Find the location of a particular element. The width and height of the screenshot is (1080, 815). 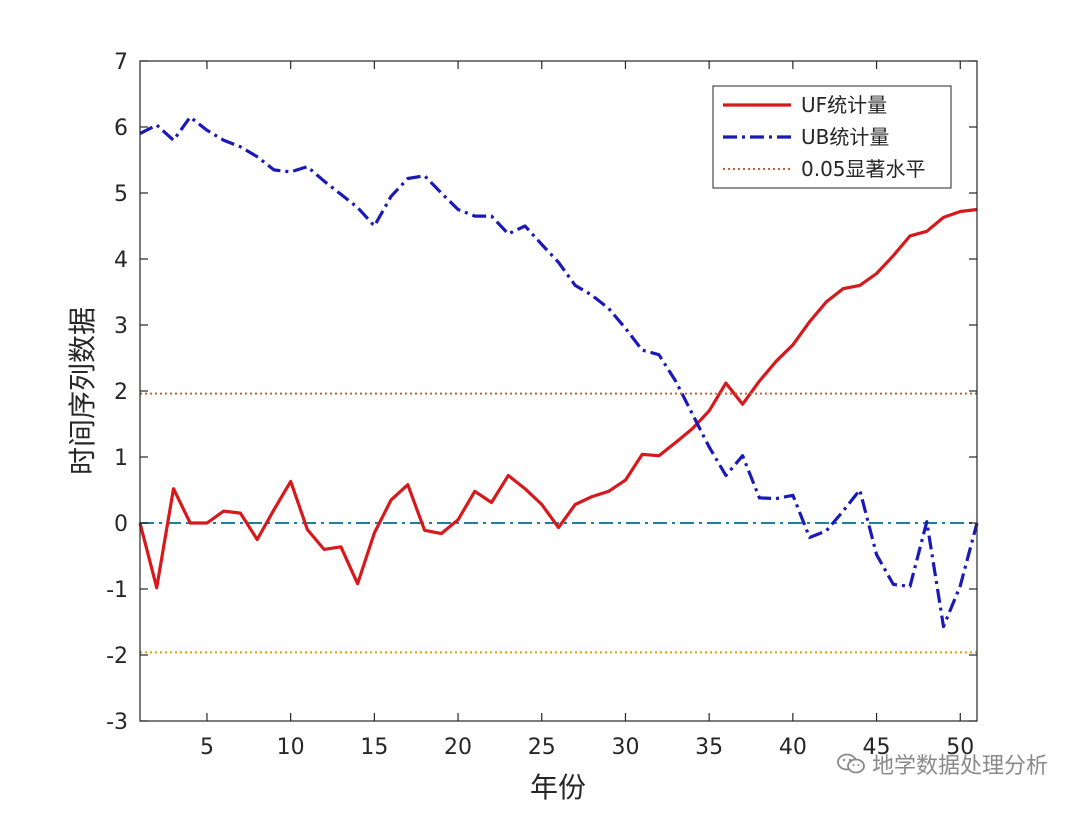

x-tick-label: 5 is located at coordinates (207, 747).